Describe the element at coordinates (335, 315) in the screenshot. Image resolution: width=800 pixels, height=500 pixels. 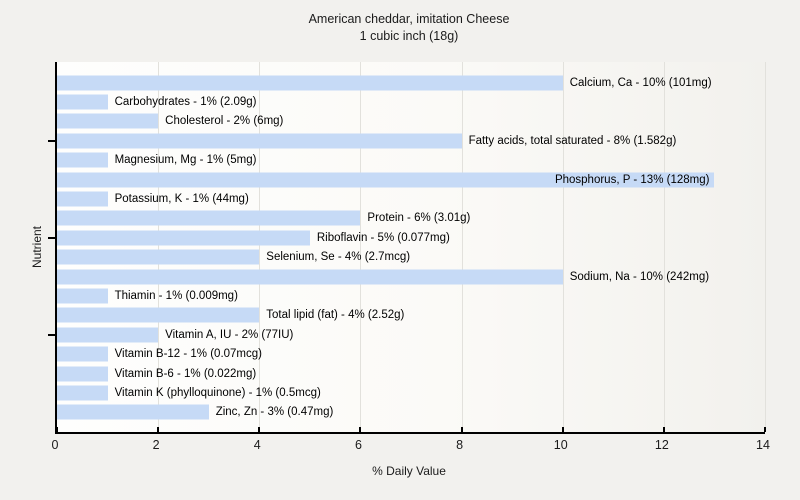
I see `bar-label: Total lipid (fat) - 4% (2.52g)` at that location.